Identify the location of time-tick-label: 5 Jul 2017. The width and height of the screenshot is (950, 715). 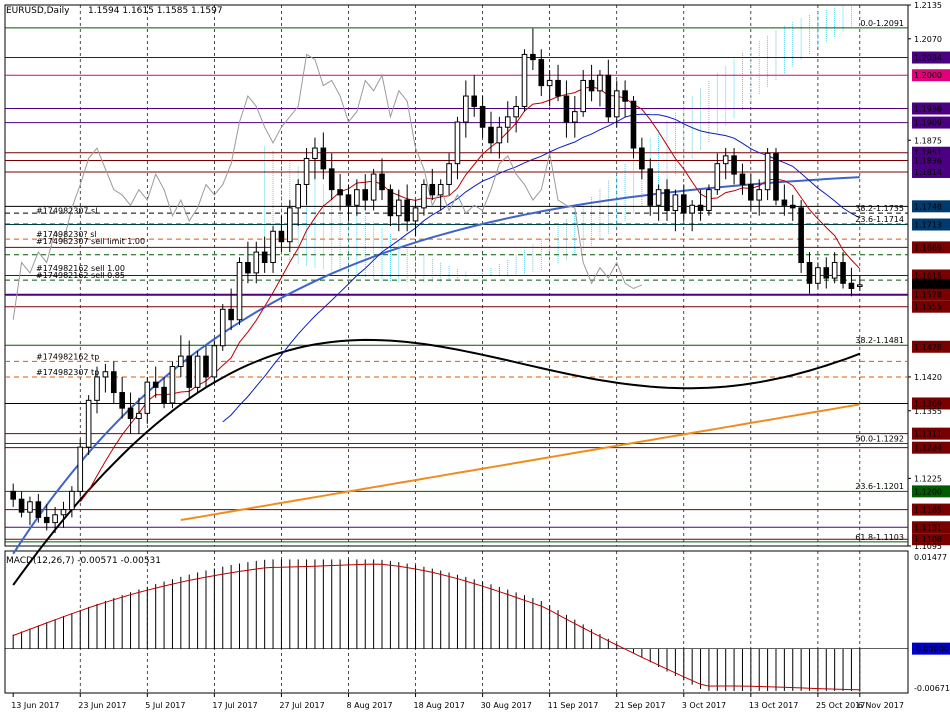
(165, 705).